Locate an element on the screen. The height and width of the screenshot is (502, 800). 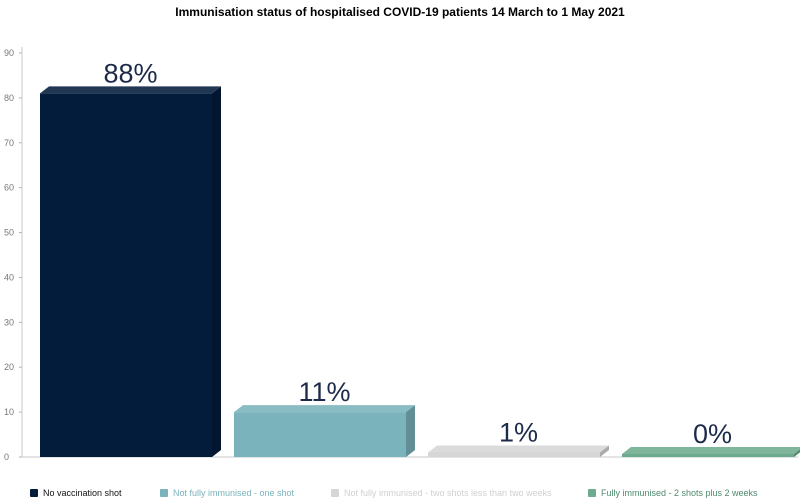
legend-item-fully-immunised: Fully immunised - 2 shots plus 2 weeks is located at coordinates (673, 493).